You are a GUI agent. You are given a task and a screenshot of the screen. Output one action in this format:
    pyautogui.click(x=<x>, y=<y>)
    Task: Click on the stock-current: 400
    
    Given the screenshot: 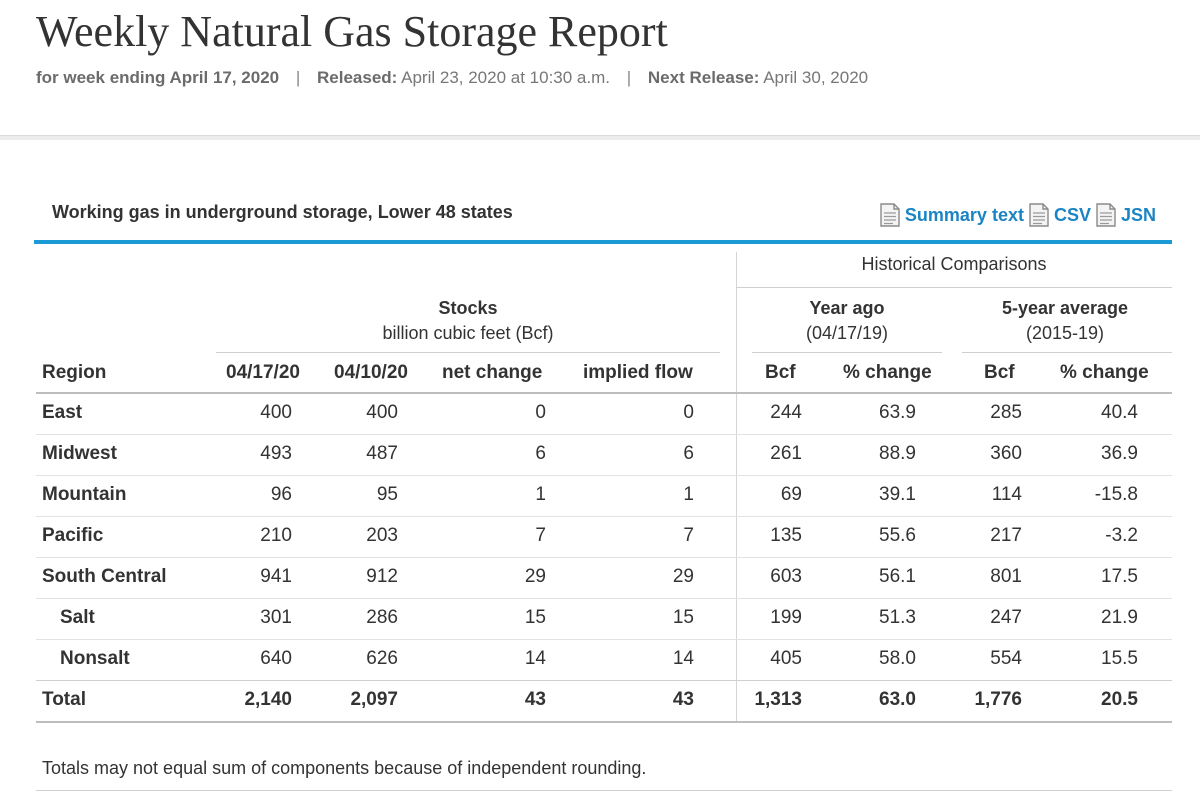 What is the action you would take?
    pyautogui.click(x=276, y=412)
    